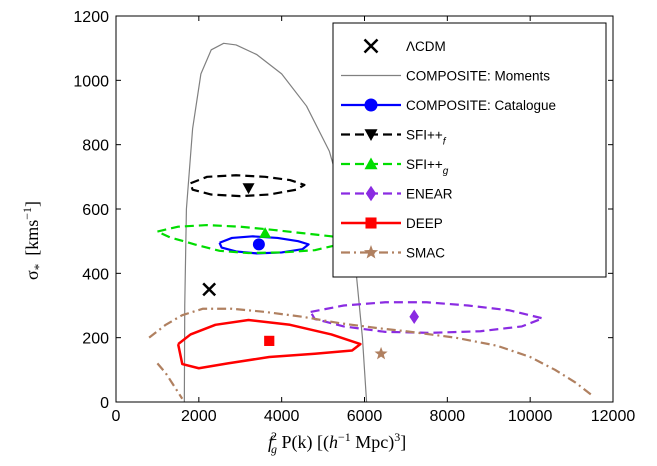 The width and height of the screenshot is (657, 466). I want to click on xlabel-cube: 3, so click(397, 437).